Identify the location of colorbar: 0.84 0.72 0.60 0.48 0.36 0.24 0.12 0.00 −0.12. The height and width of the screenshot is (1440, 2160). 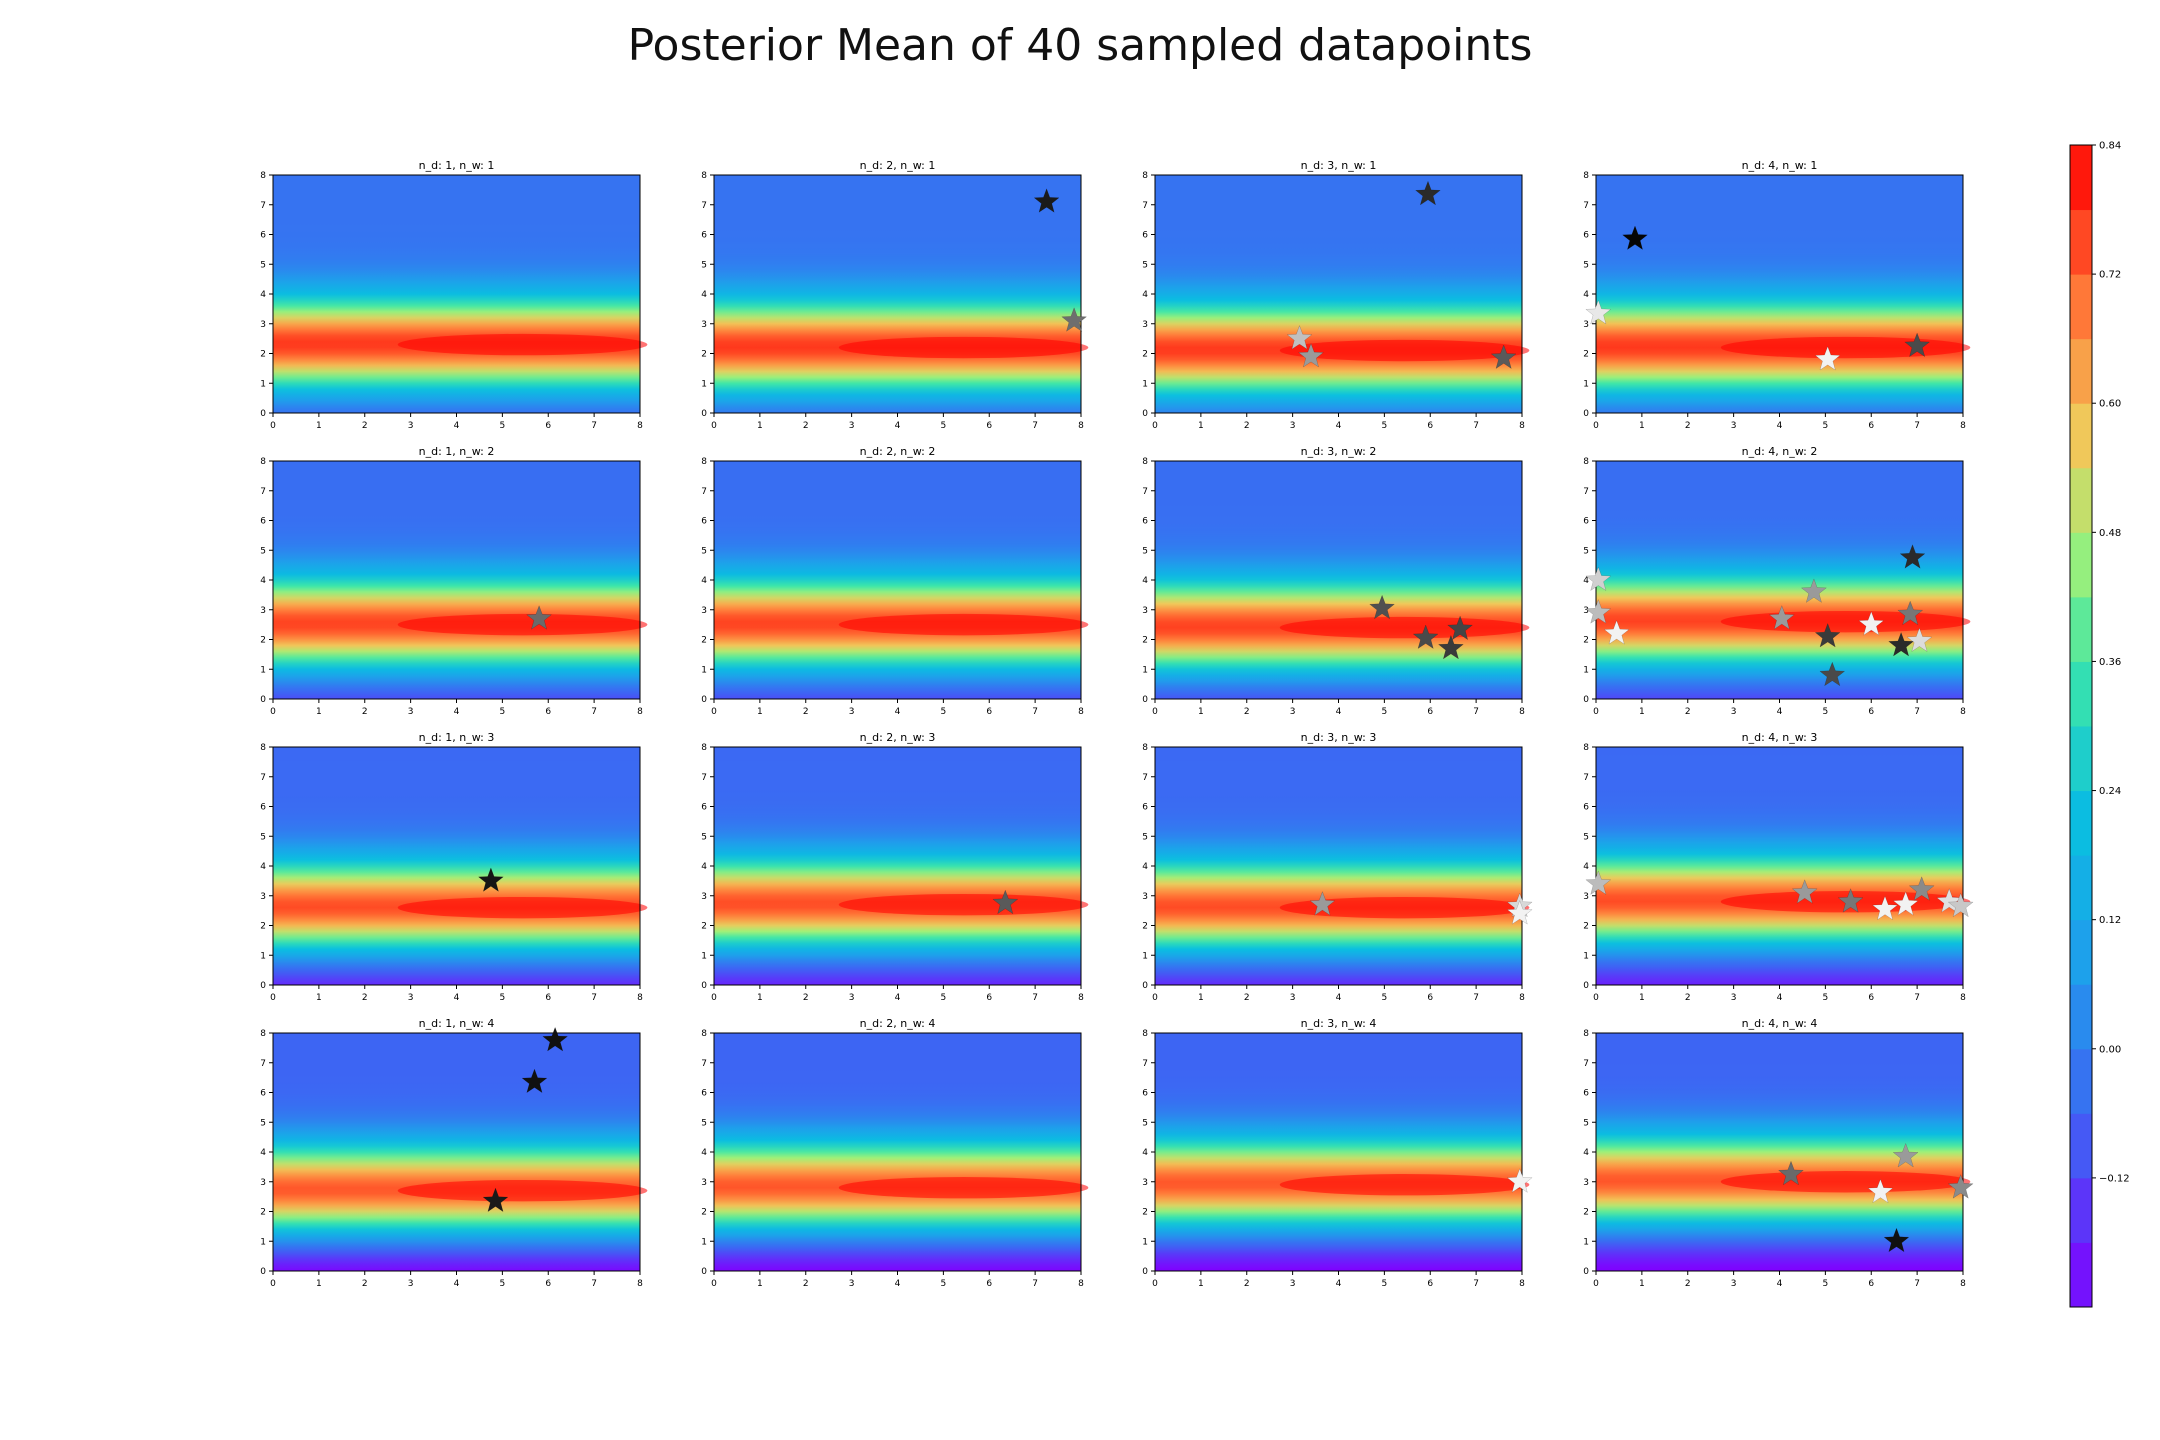
(2099, 724).